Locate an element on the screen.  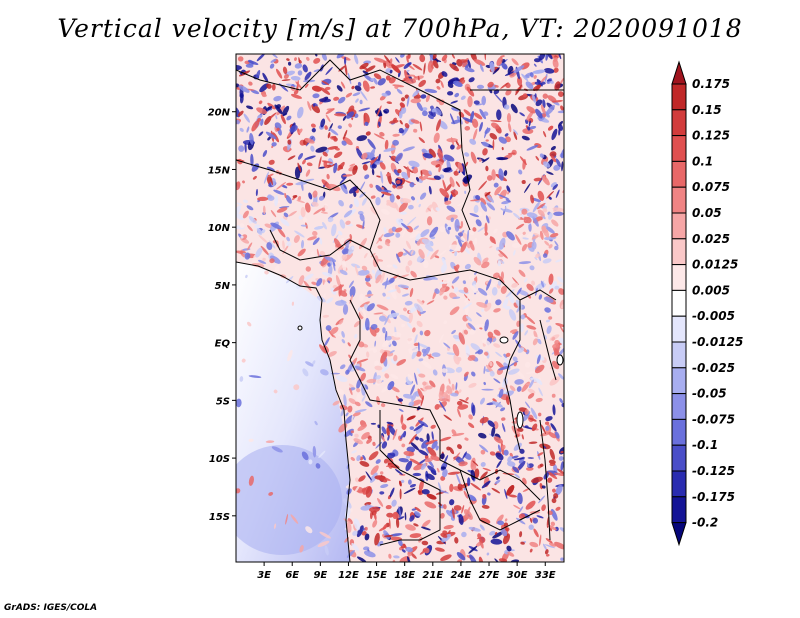
colorbar-label: -0.075 is located at coordinates (713, 419).